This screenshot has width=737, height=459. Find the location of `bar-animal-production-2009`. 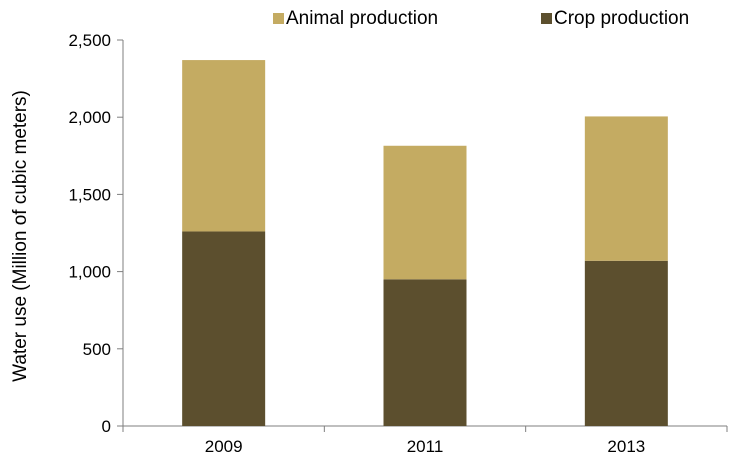

bar-animal-production-2009 is located at coordinates (224, 146).